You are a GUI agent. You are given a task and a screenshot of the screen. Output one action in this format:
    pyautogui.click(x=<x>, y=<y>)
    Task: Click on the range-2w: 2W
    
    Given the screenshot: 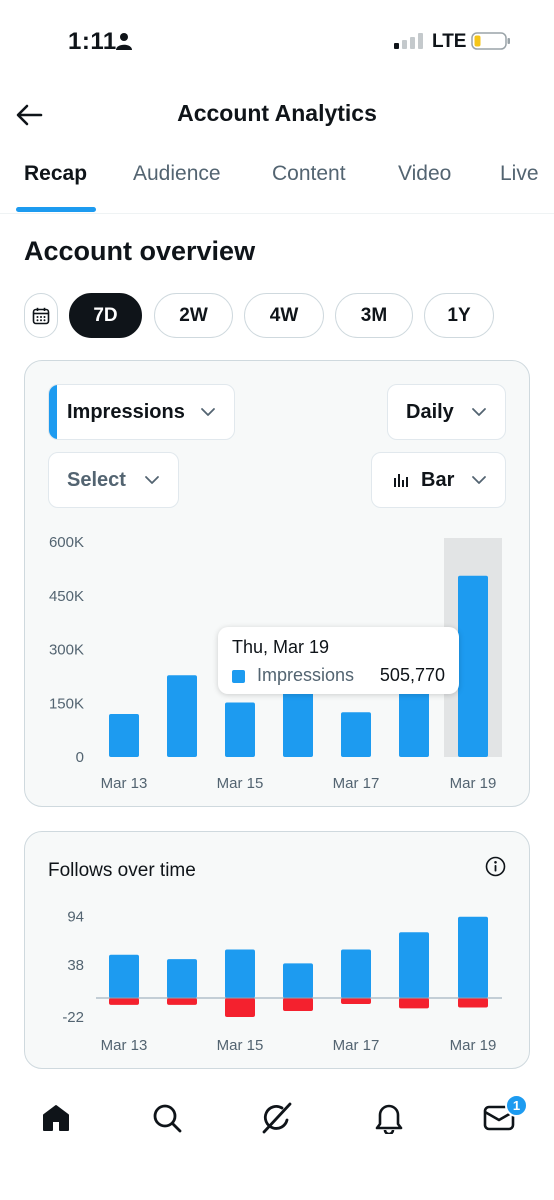 What is the action you would take?
    pyautogui.click(x=193, y=315)
    